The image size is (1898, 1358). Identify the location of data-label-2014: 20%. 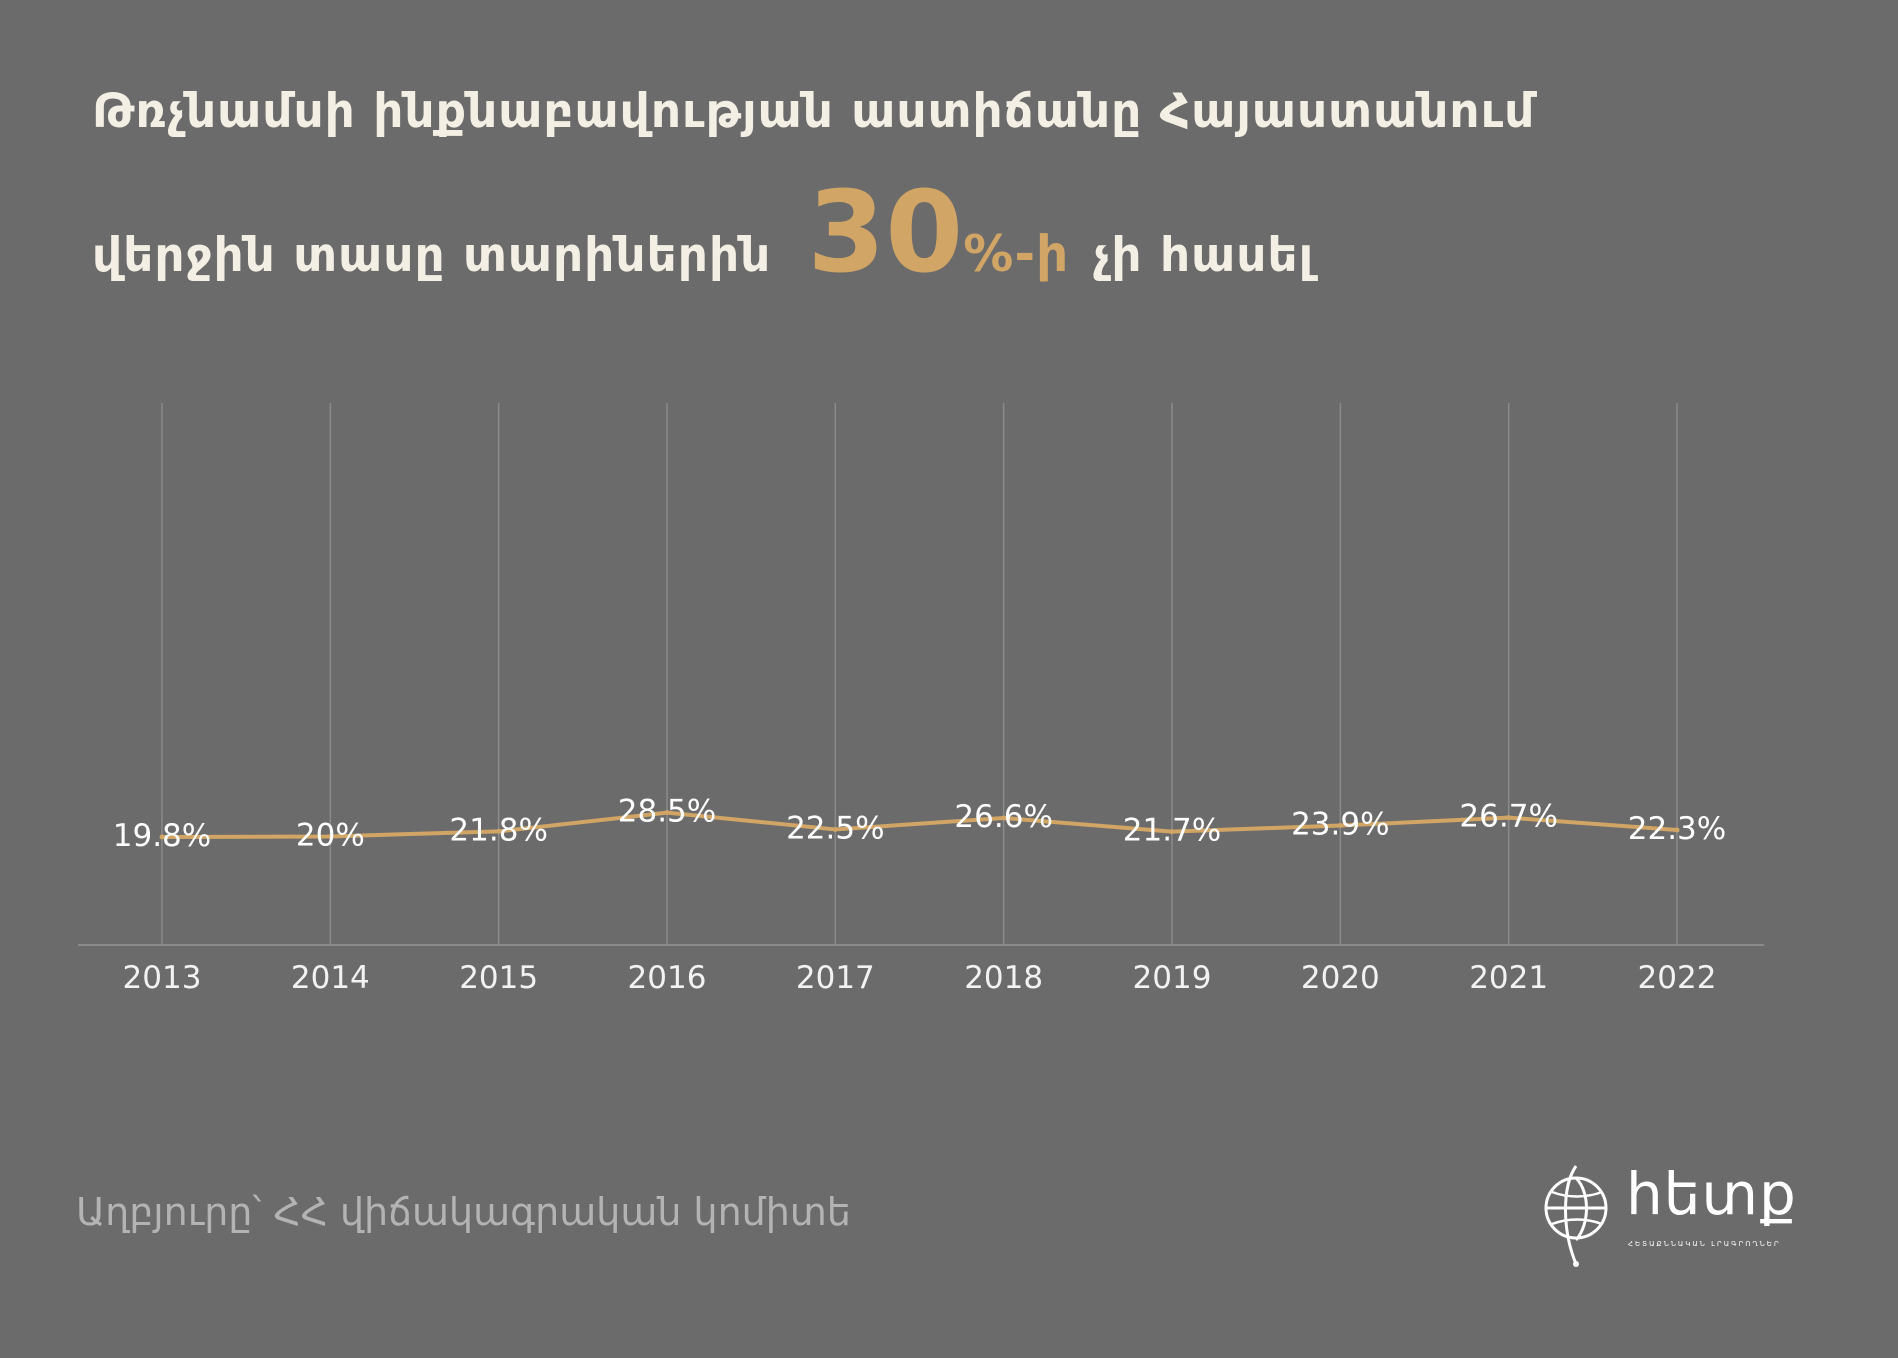
(330, 835).